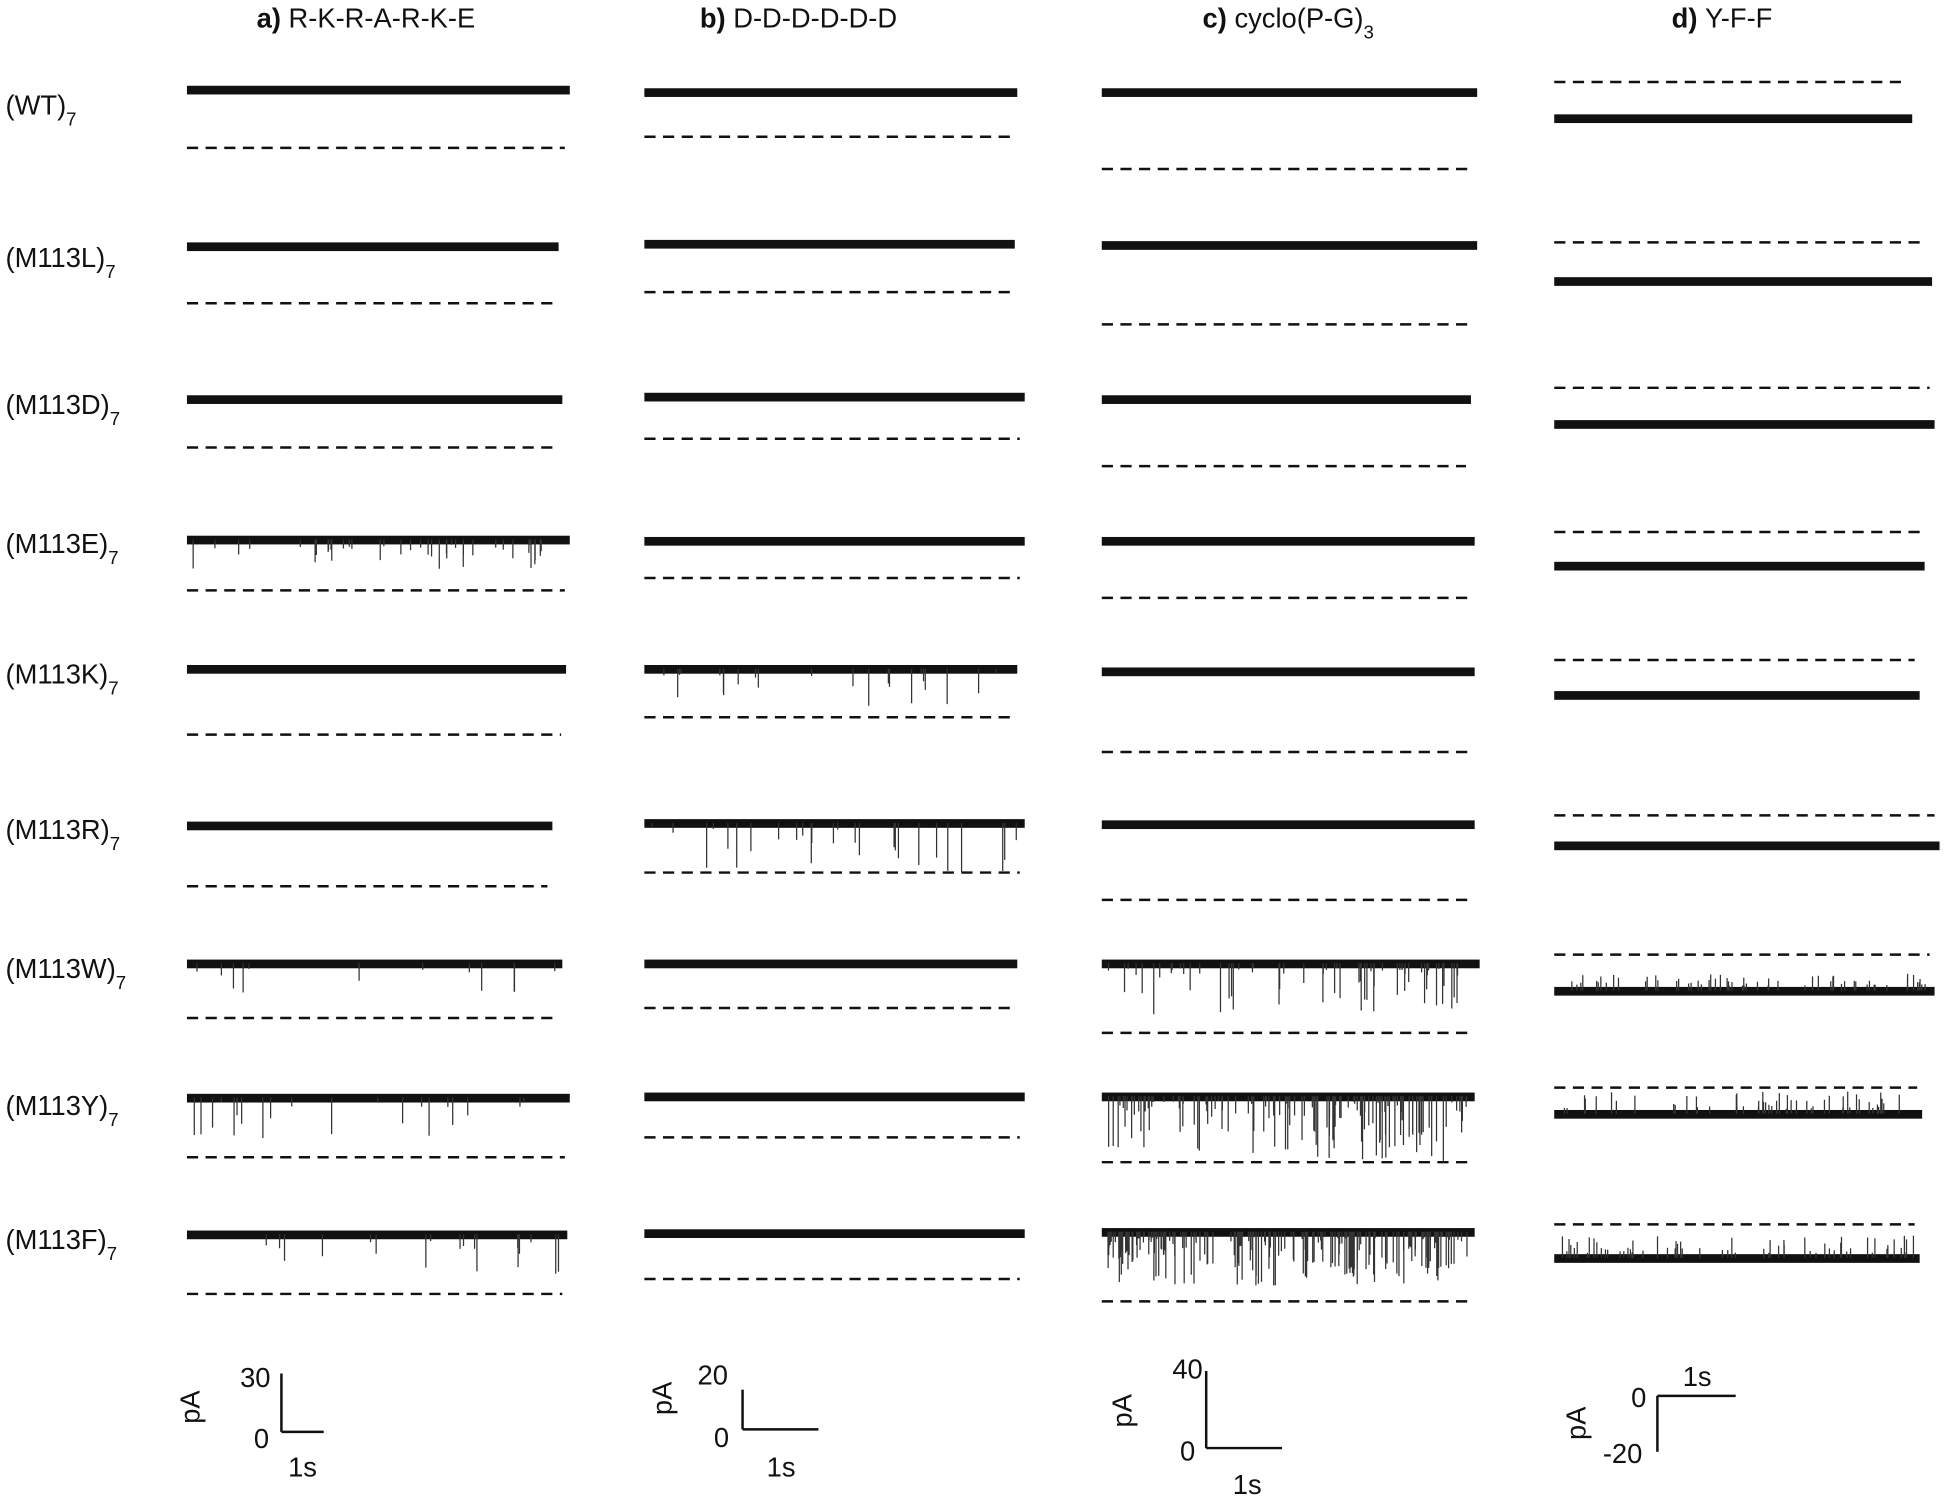  I want to click on row-label: (M113L)7, so click(60, 261).